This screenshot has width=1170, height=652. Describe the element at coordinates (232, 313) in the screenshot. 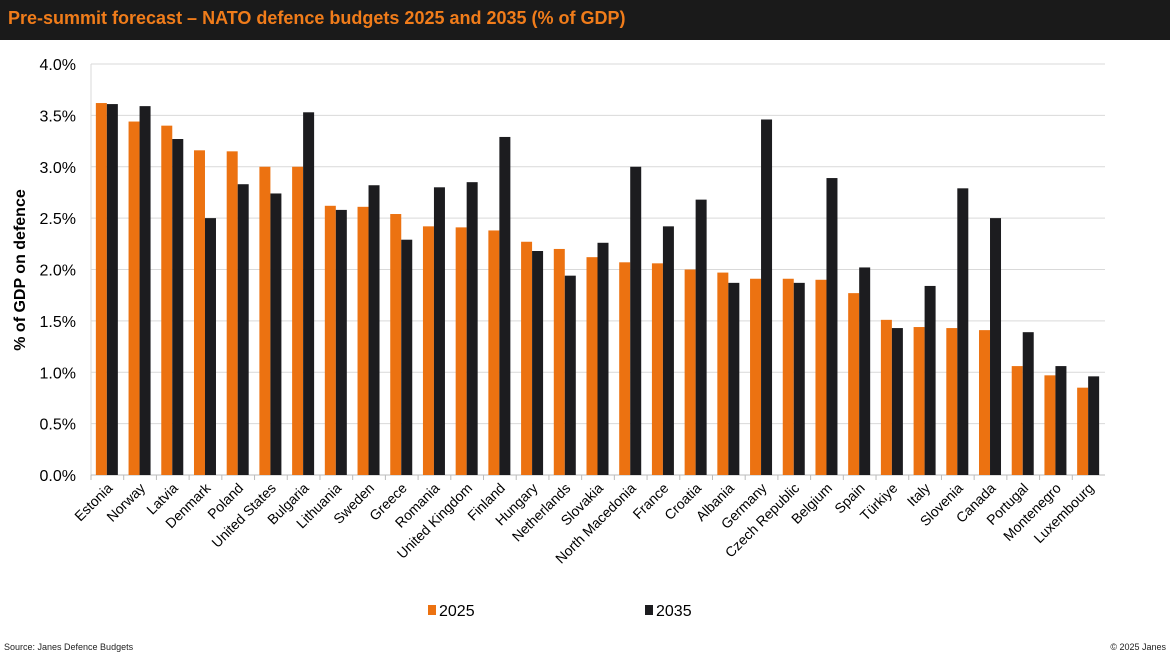

I see `bar-2025-poland` at that location.